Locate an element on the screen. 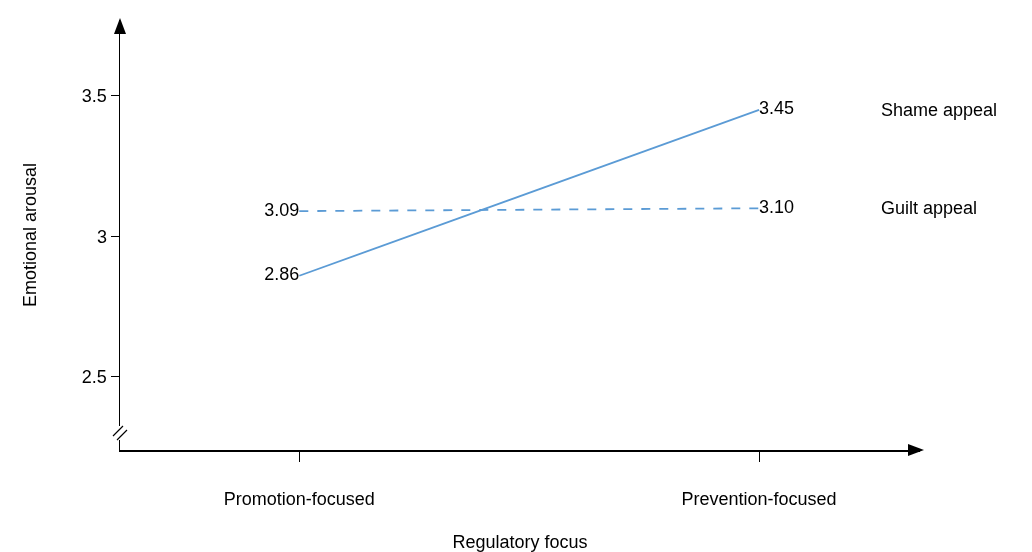 Image resolution: width=1032 pixels, height=552 pixels. data-label: 3.09 is located at coordinates (282, 209).